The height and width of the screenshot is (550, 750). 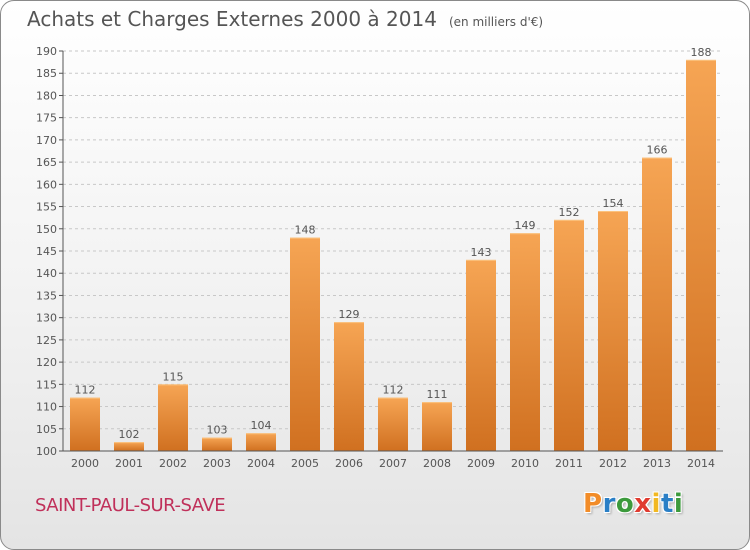 What do you see at coordinates (173, 463) in the screenshot?
I see `x-tick-label: 2002` at bounding box center [173, 463].